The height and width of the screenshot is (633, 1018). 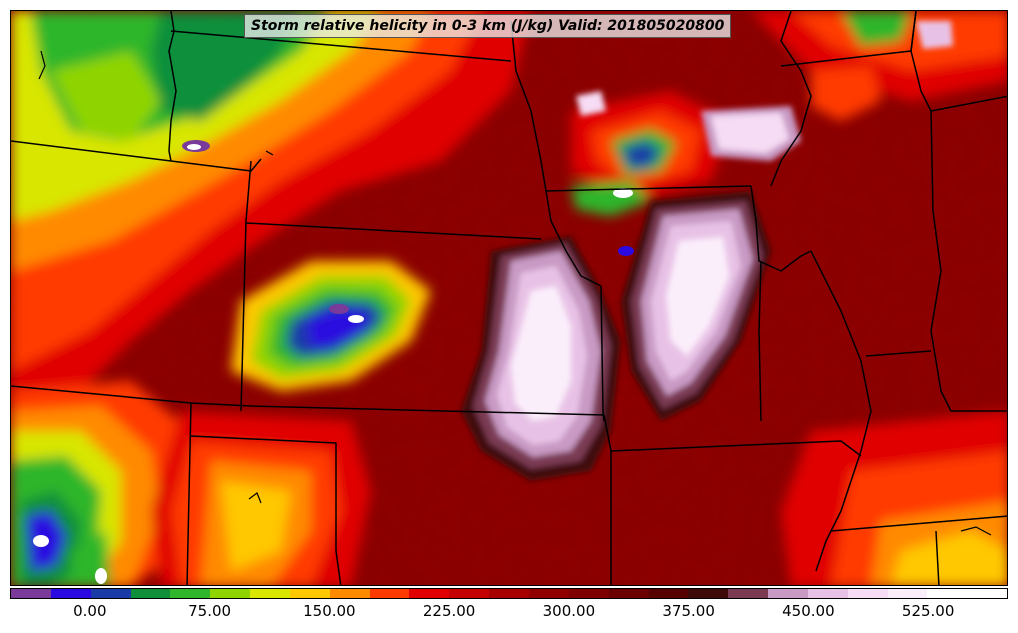 I want to click on colorbar, so click(x=509, y=593).